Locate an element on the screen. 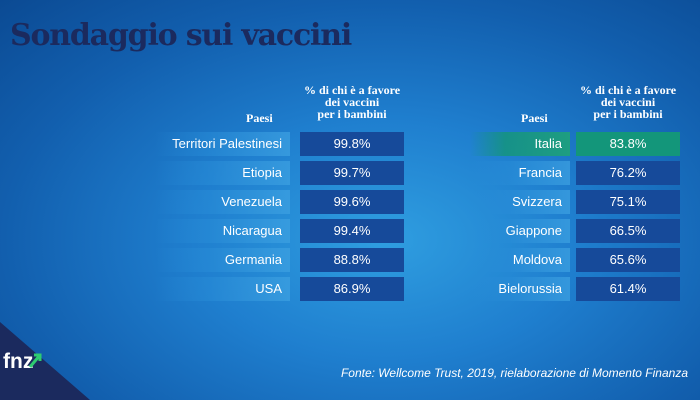  page-title: Sondaggio sui vaccini is located at coordinates (181, 35).